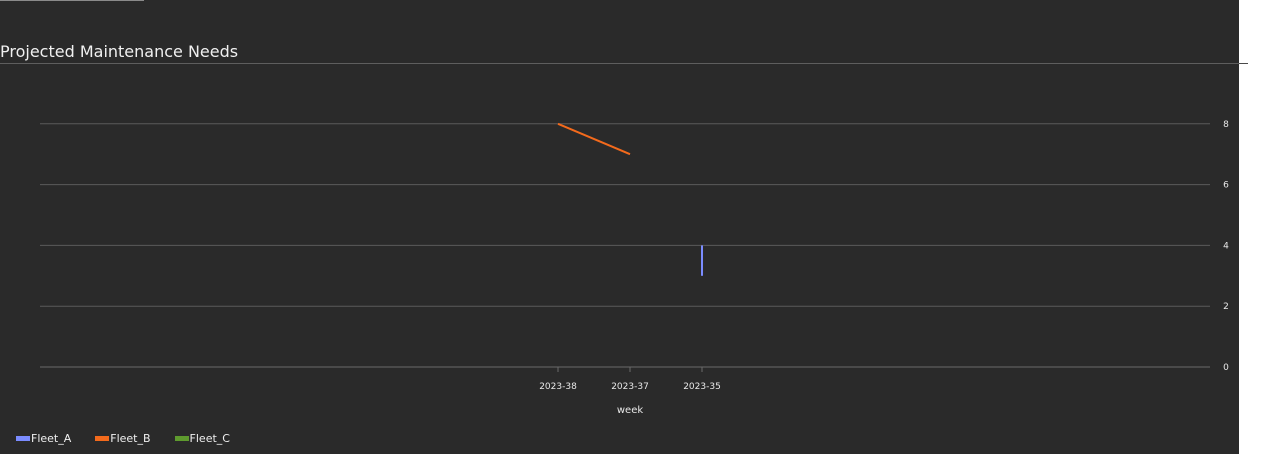 The image size is (1280, 454). I want to click on y-tick-label: 6, so click(1226, 186).